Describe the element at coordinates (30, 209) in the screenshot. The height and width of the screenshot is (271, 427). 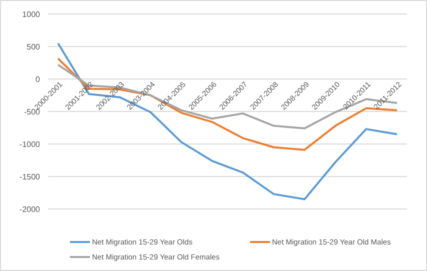
I see `y-tick-label: -2000` at that location.